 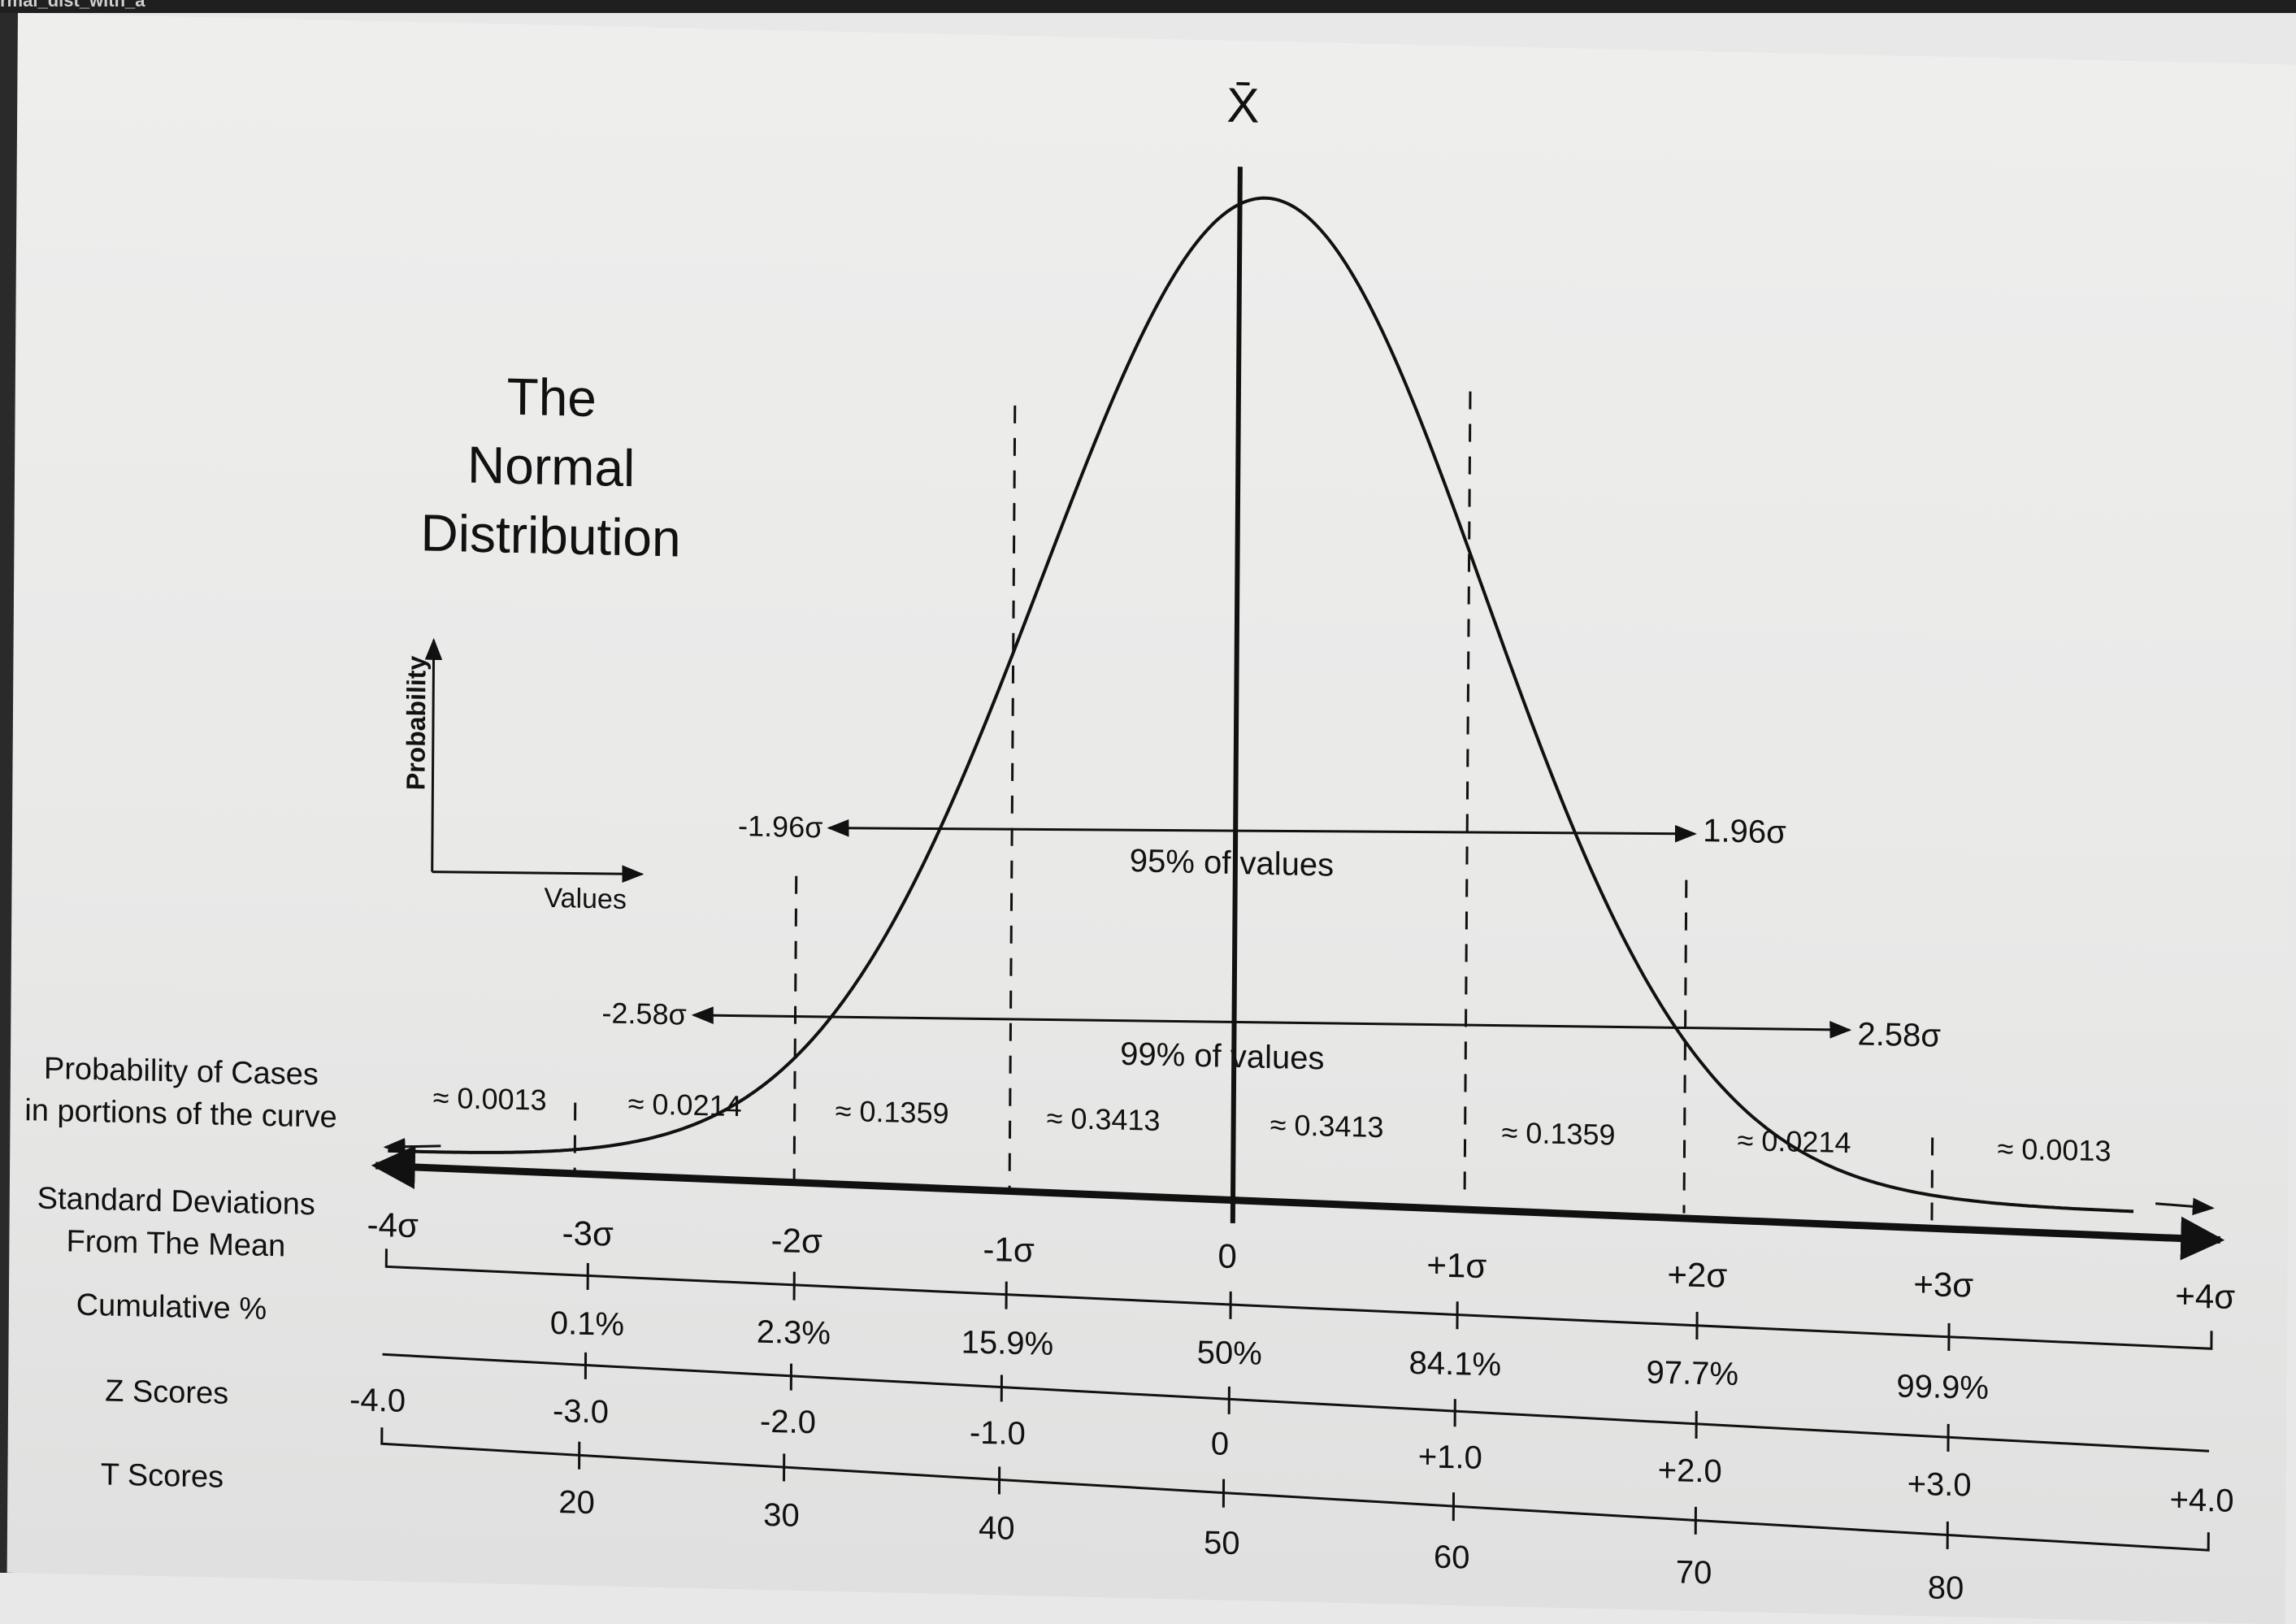 I want to click on cumulative-4: 50%, so click(x=1229, y=1353).